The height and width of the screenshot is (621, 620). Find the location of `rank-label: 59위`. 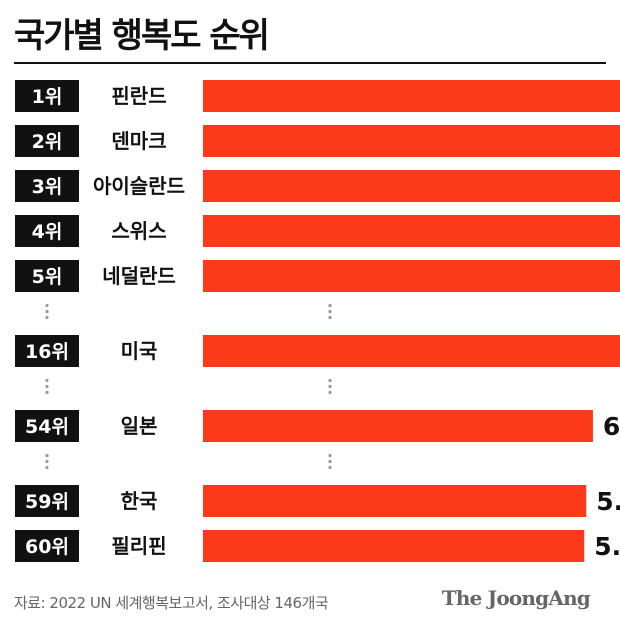

rank-label: 59위 is located at coordinates (47, 502).